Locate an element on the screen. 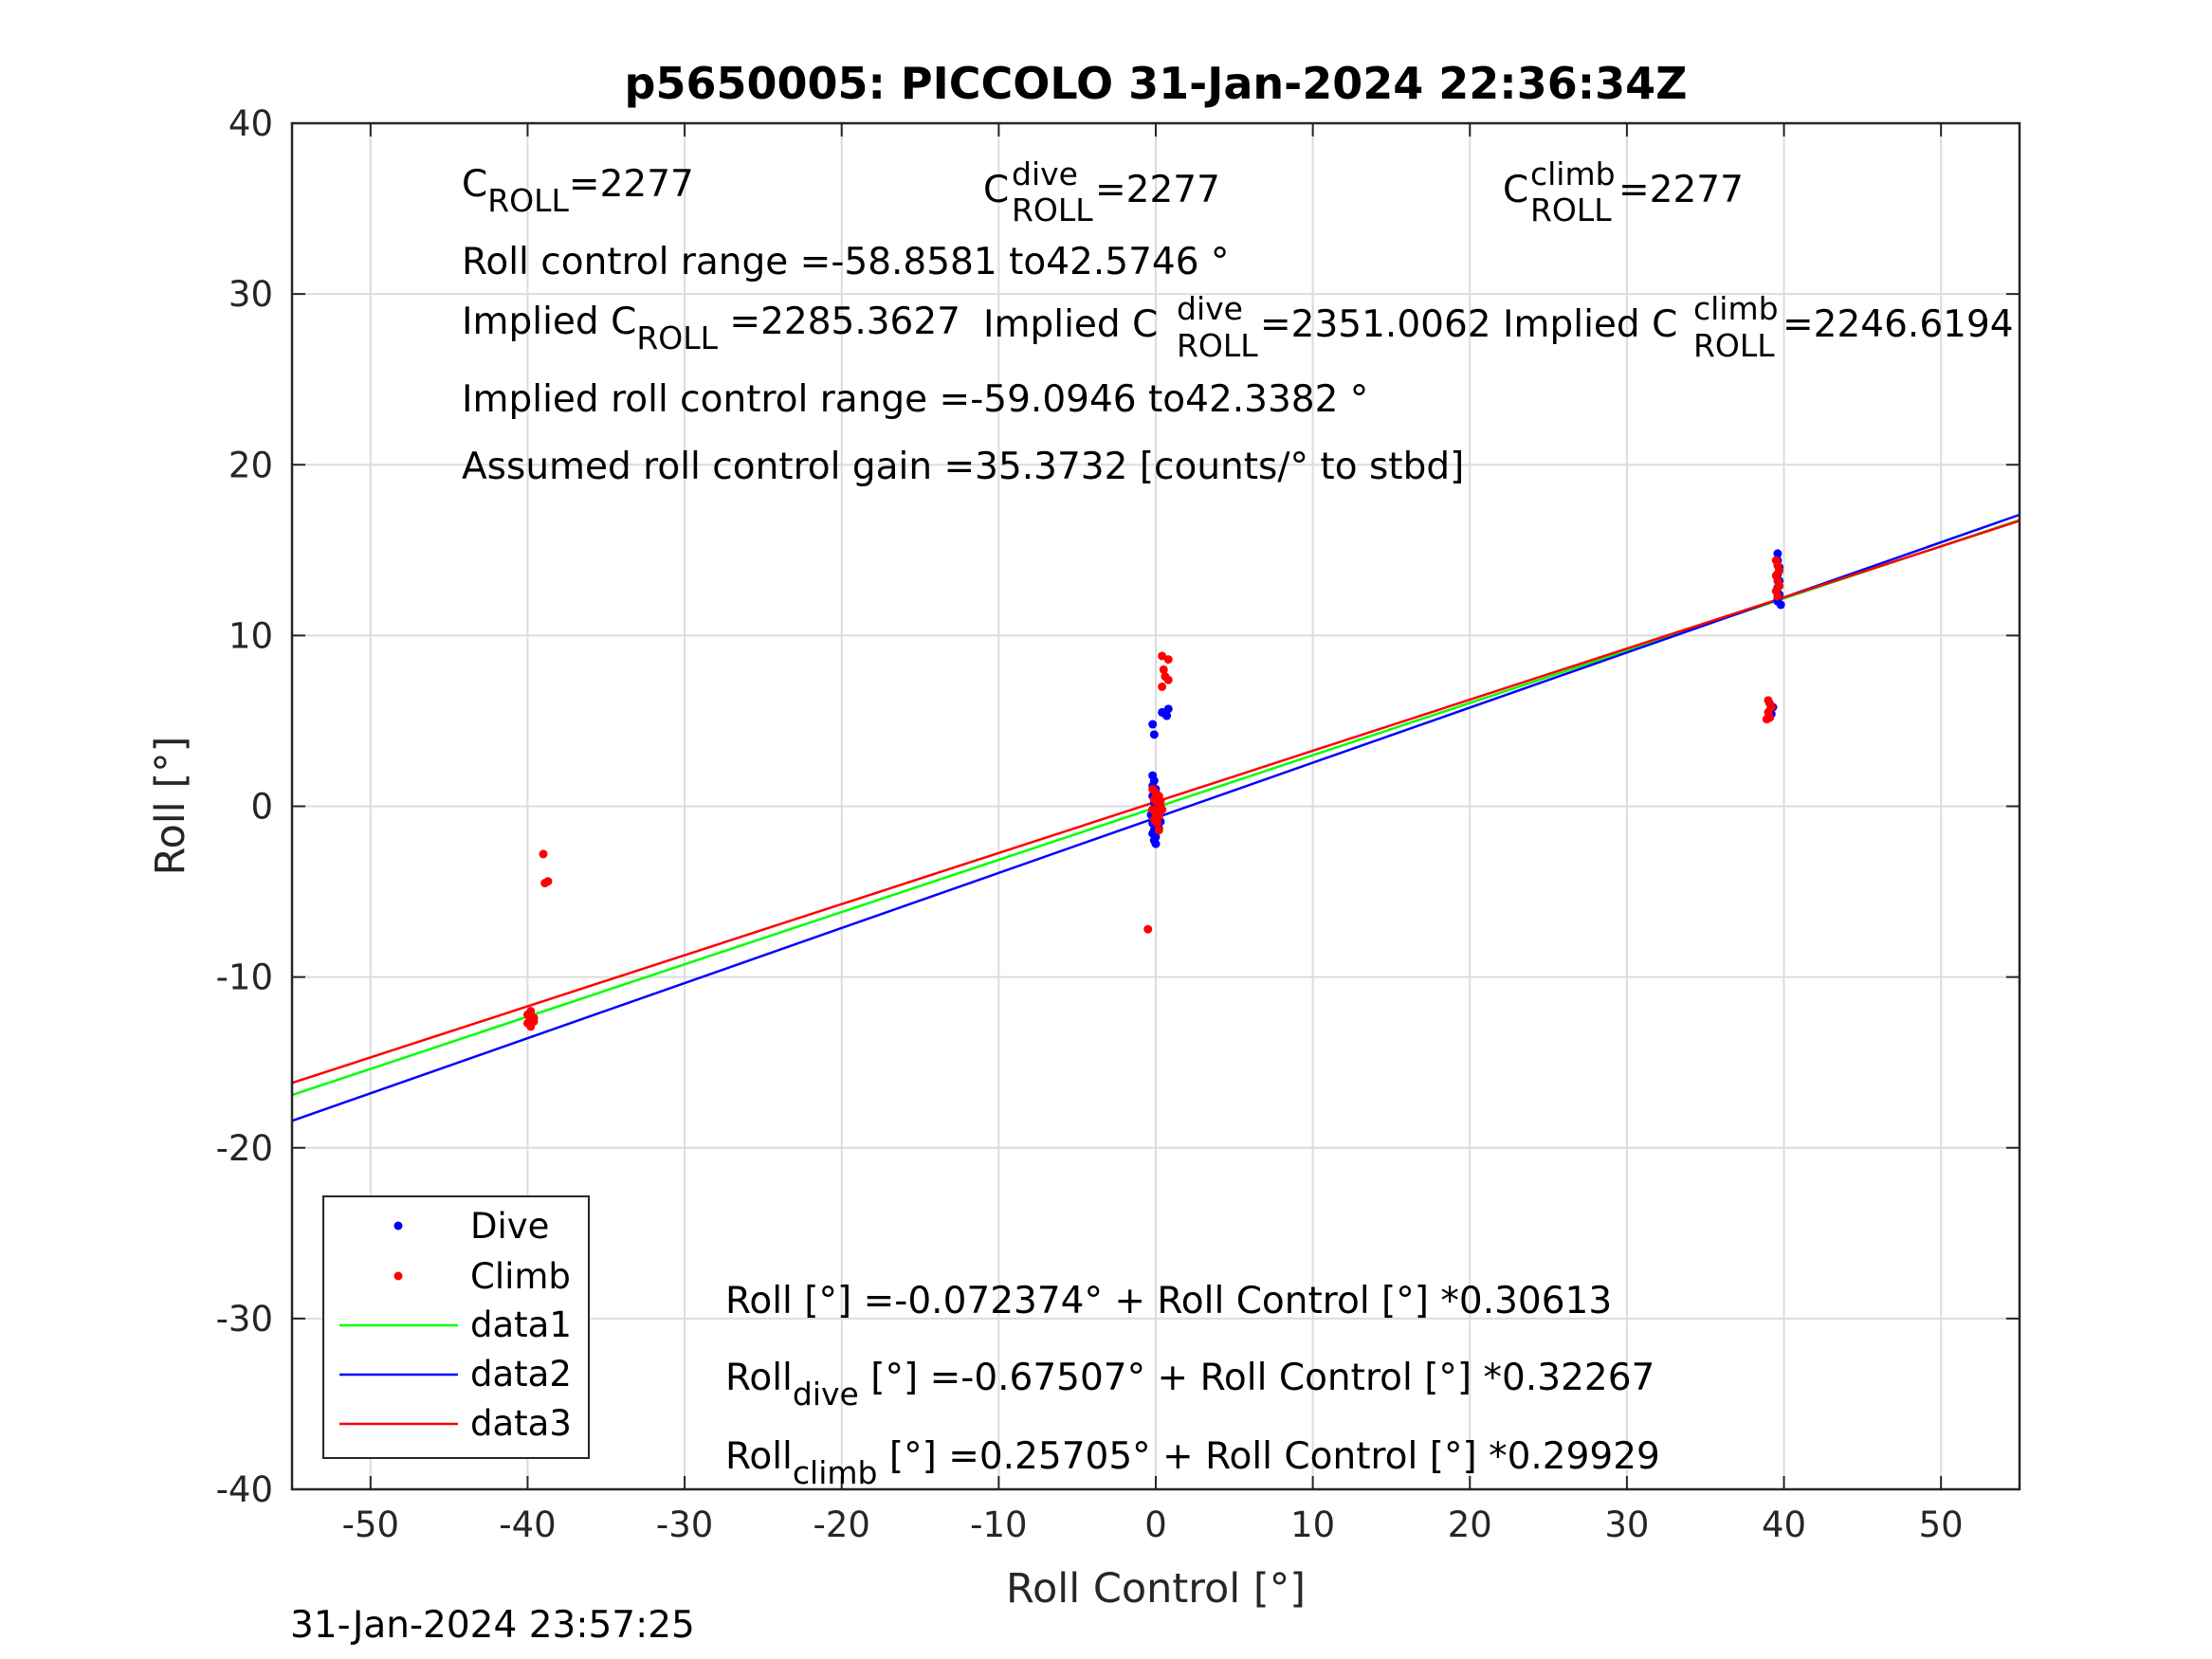 Image resolution: width=2212 pixels, height=1659 pixels. legend-climb-label: Climb is located at coordinates (520, 1276).